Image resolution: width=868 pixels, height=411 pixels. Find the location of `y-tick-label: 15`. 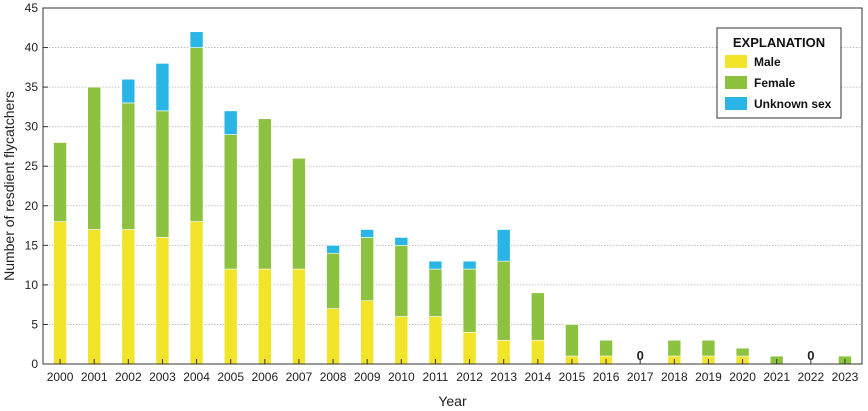

y-tick-label: 15 is located at coordinates (32, 245).